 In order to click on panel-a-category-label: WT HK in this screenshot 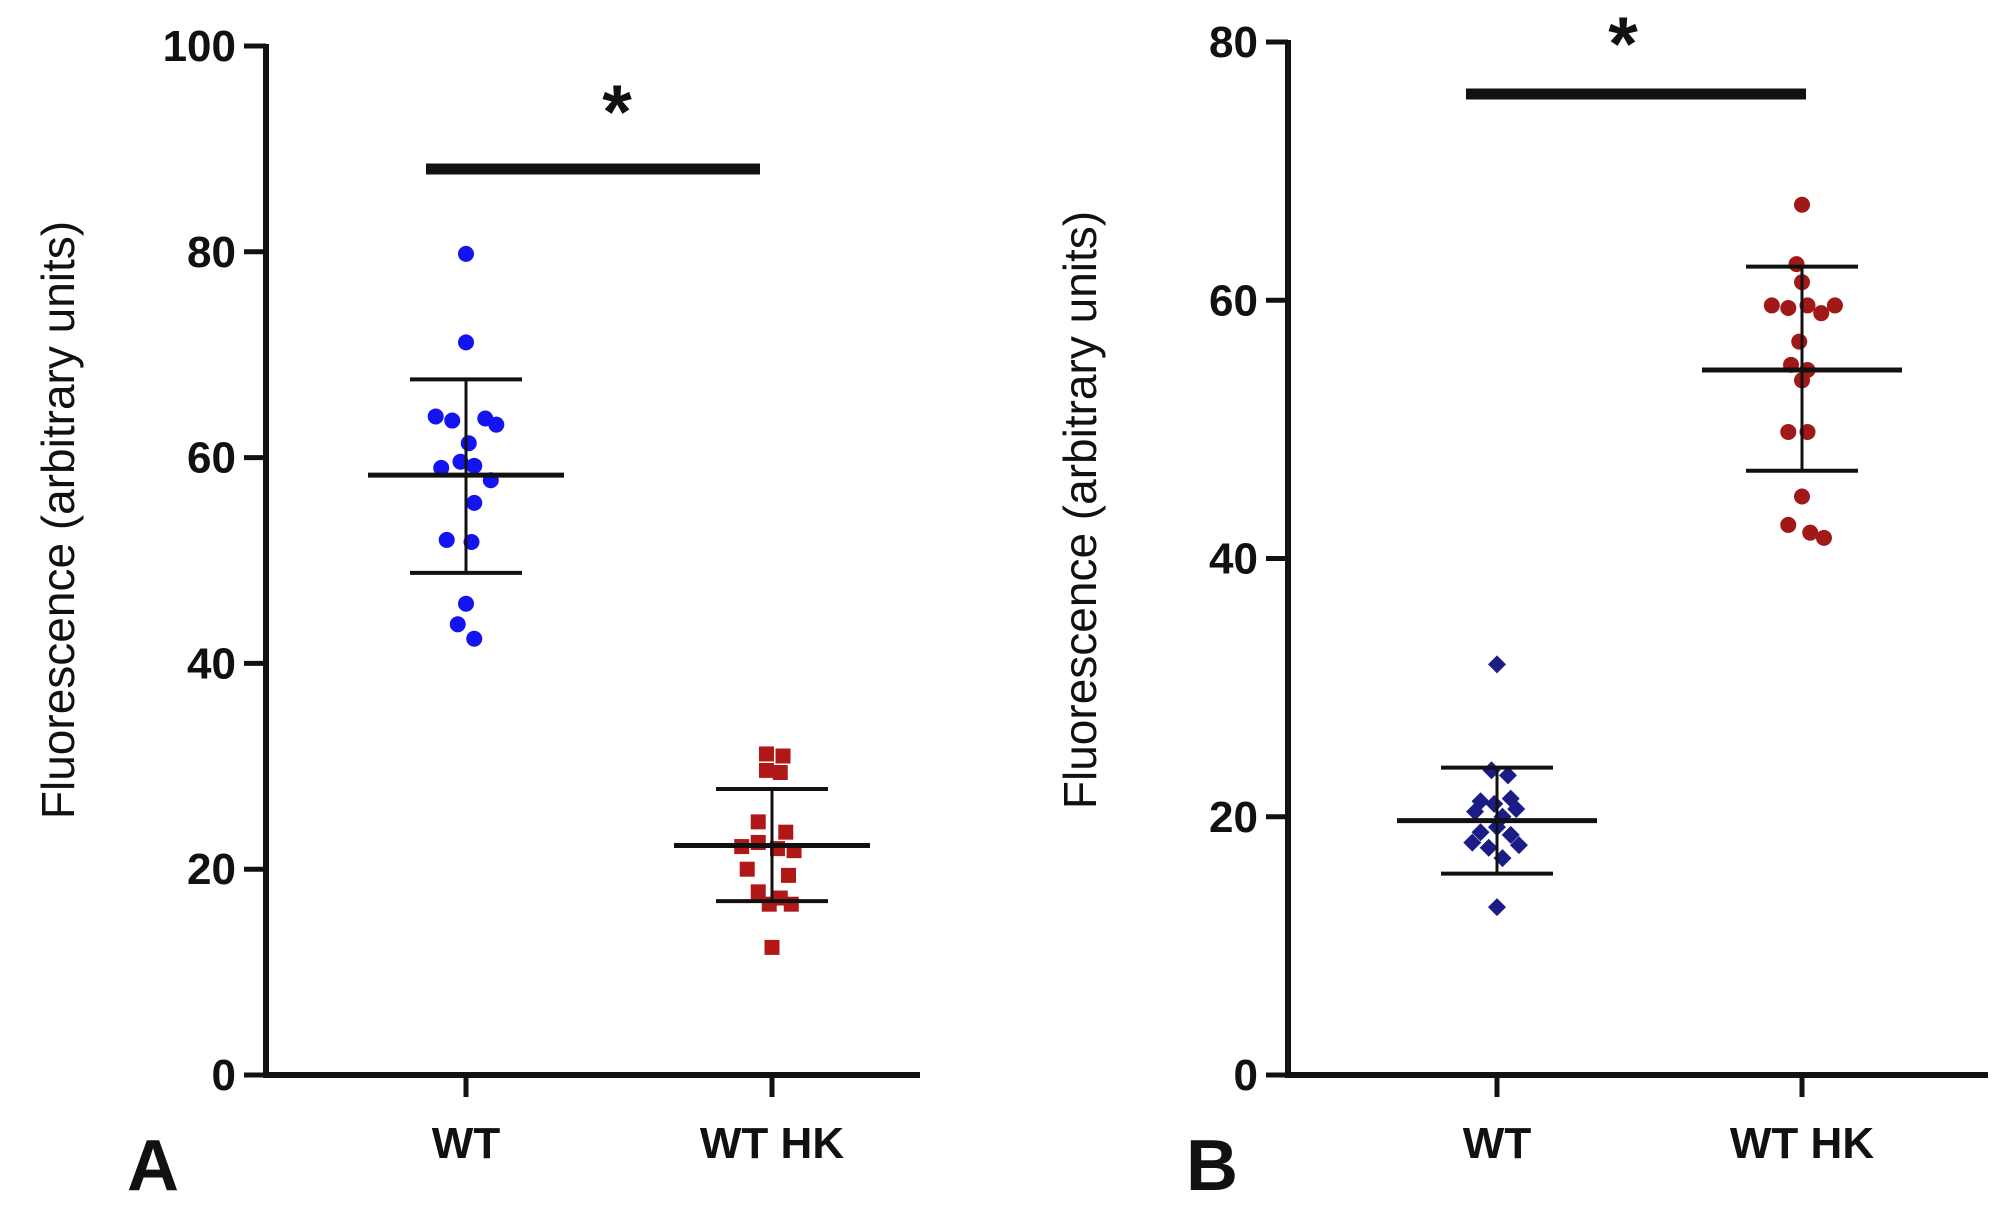, I will do `click(772, 1143)`.